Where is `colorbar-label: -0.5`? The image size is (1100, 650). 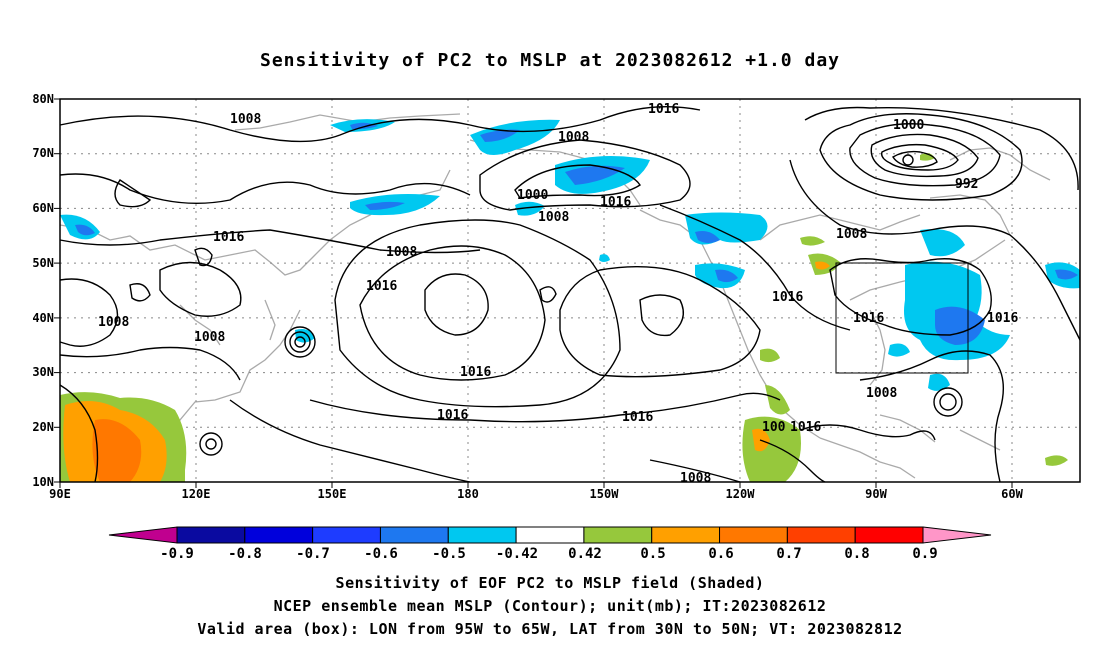
colorbar-label: -0.5 is located at coordinates (449, 554).